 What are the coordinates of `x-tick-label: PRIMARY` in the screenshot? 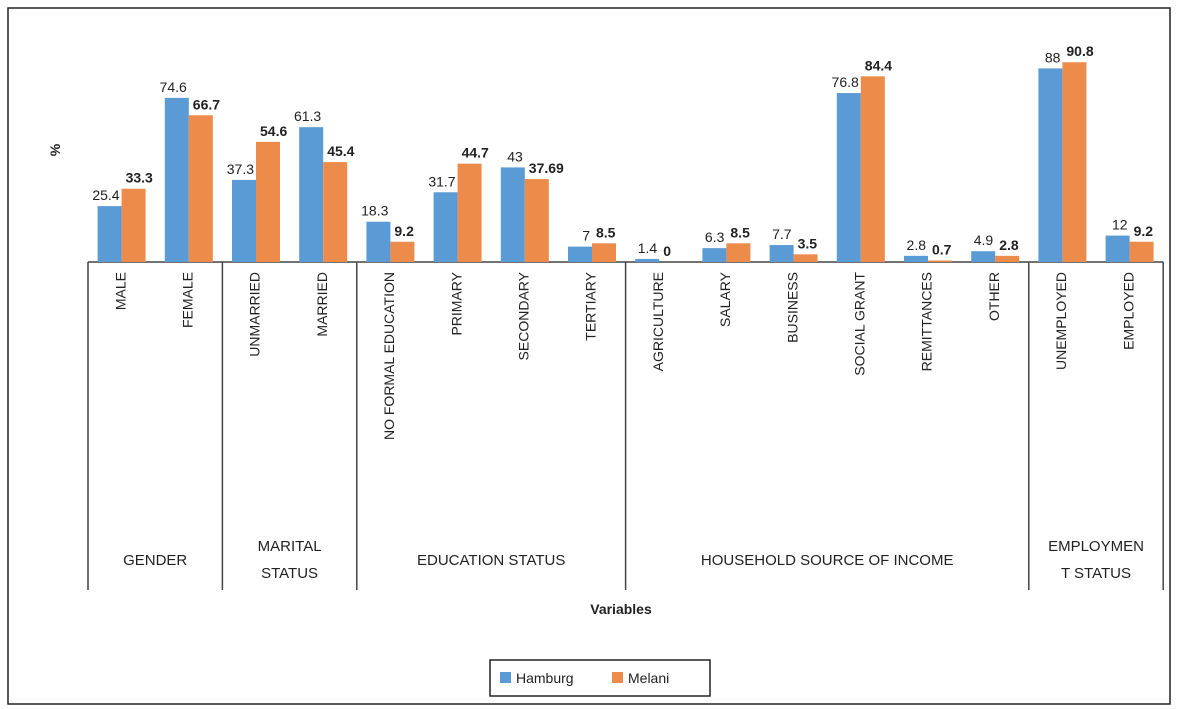 It's located at (456, 303).